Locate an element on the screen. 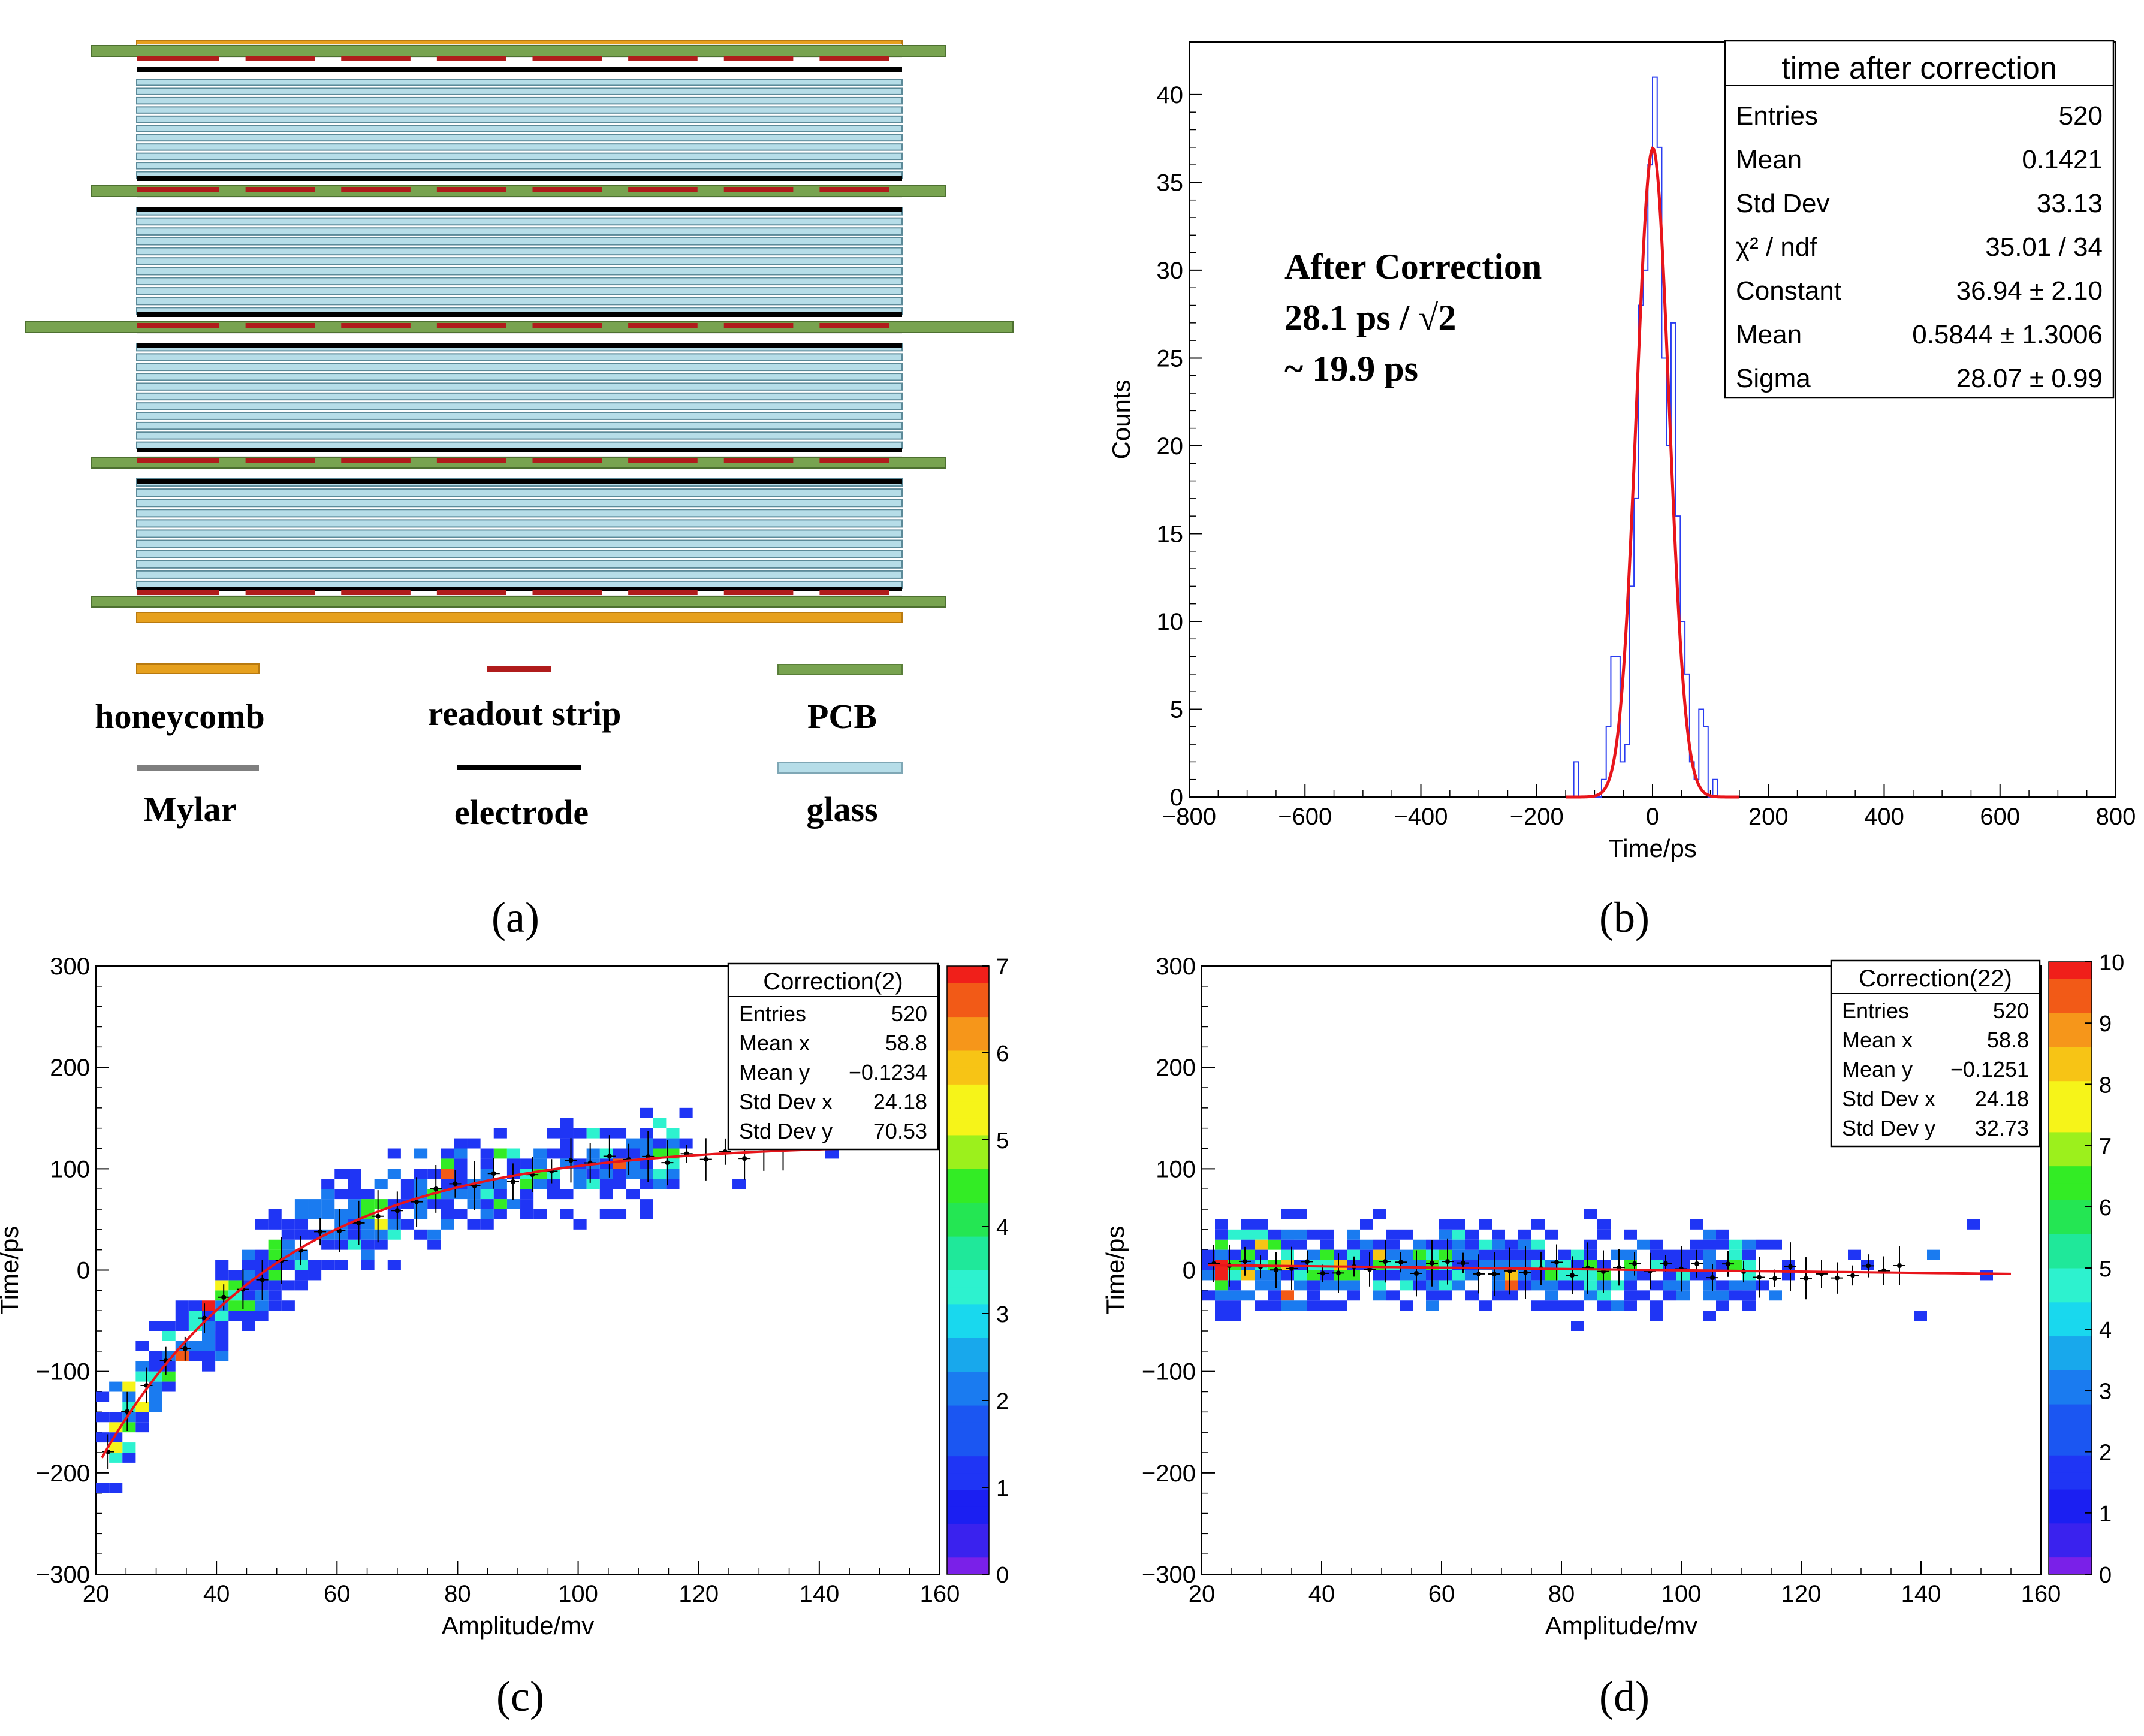 This screenshot has width=2144, height=1736. x-tick-label: 60 is located at coordinates (1441, 1594).